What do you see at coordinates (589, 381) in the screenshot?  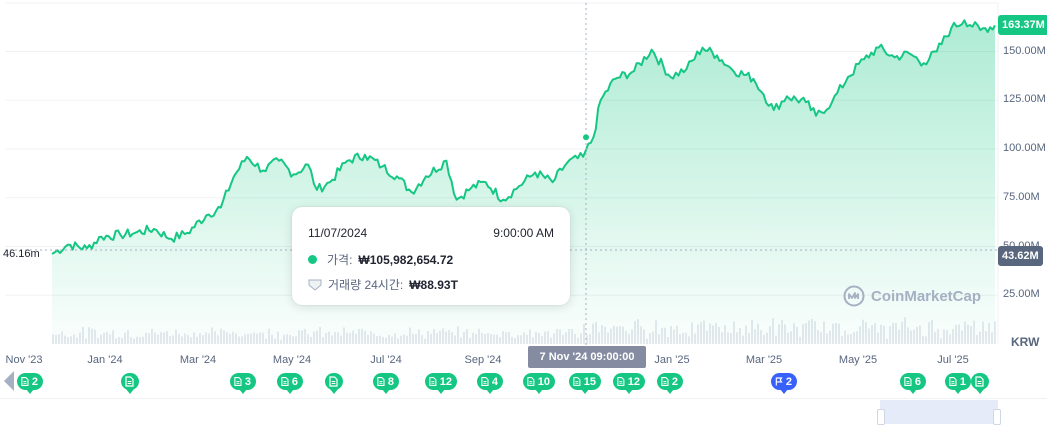 I see `news-count: 15` at bounding box center [589, 381].